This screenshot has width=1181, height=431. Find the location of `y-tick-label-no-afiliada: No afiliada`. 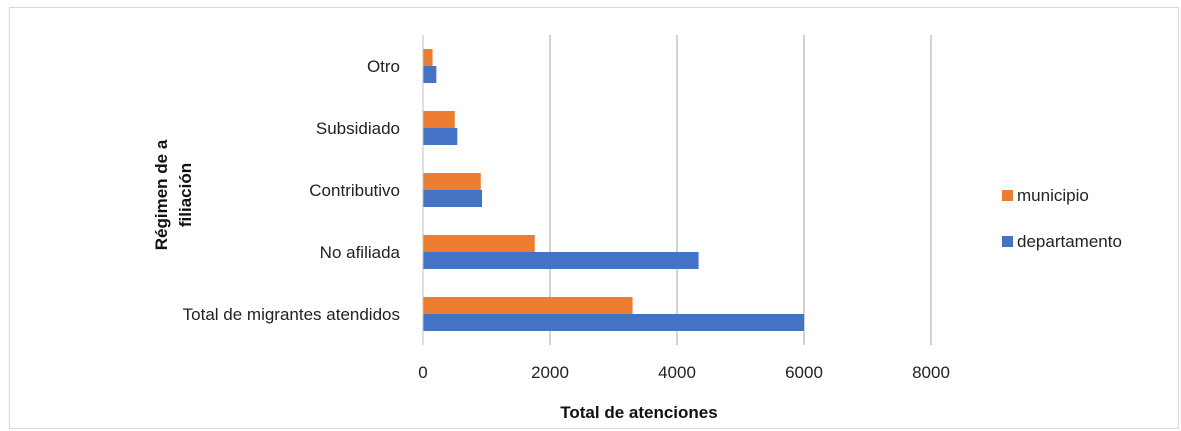

y-tick-label-no-afiliada: No afiliada is located at coordinates (360, 252).